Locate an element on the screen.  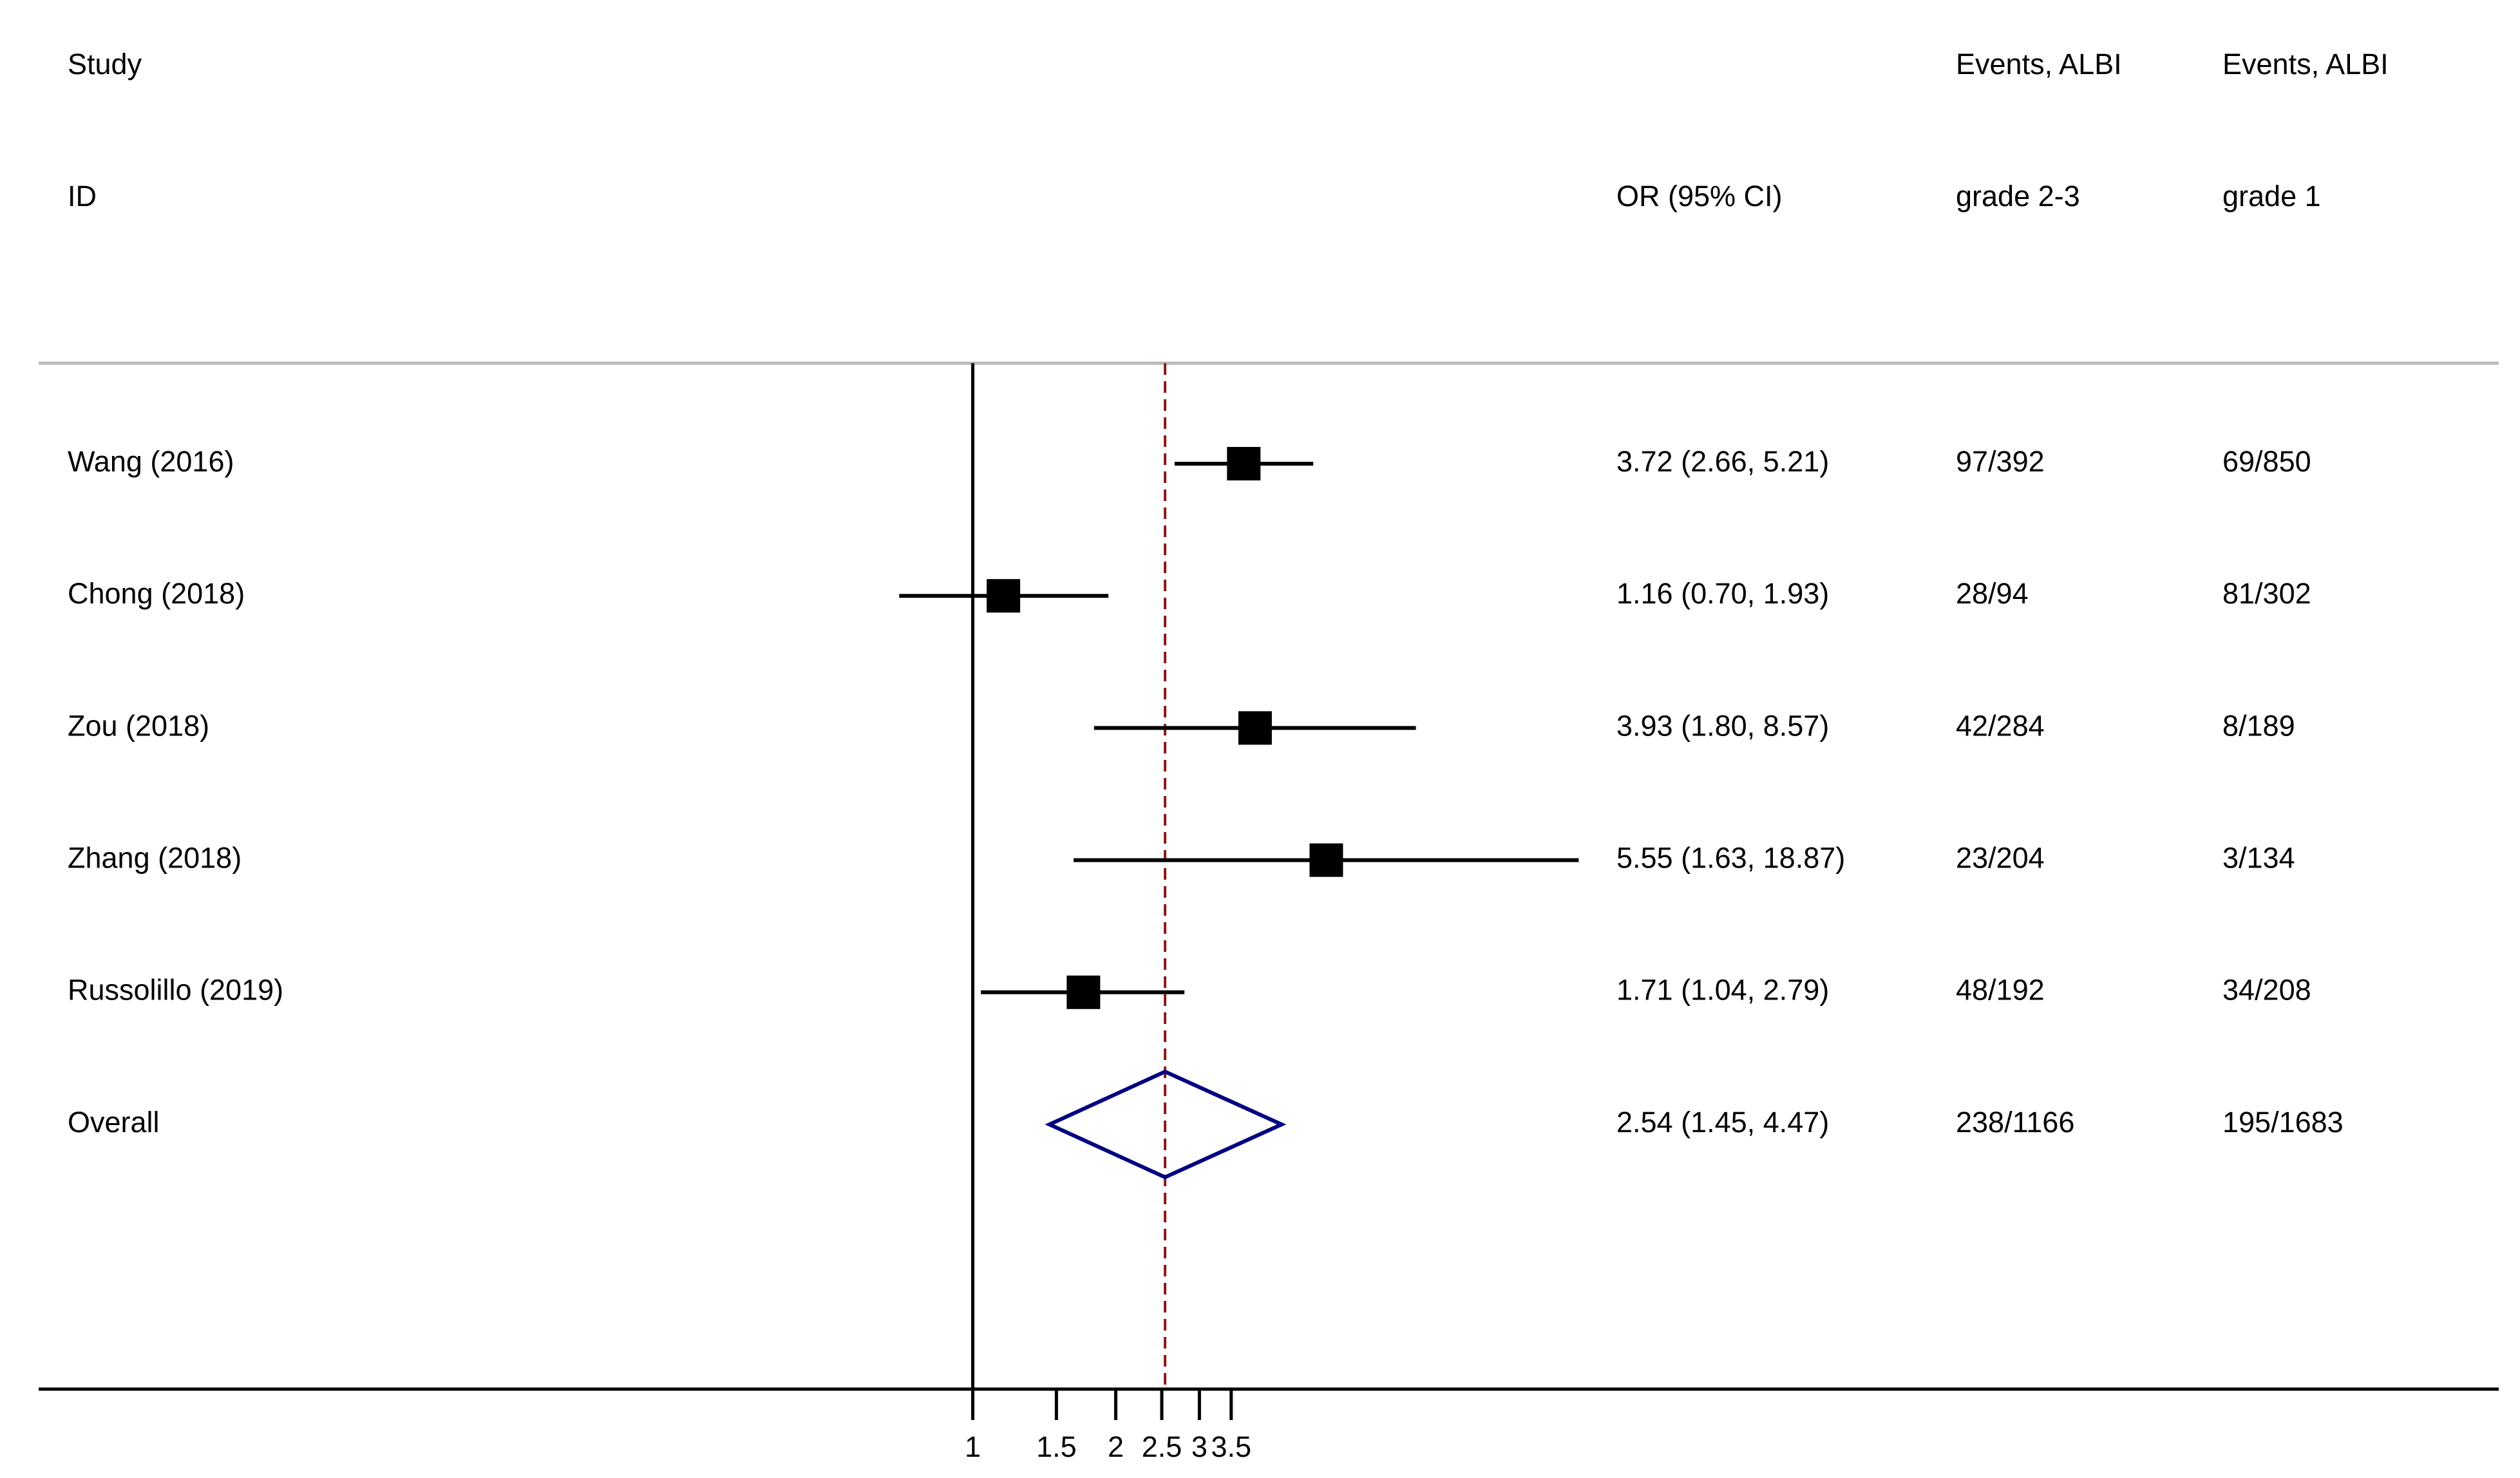
study-label: Overall is located at coordinates (114, 1122).